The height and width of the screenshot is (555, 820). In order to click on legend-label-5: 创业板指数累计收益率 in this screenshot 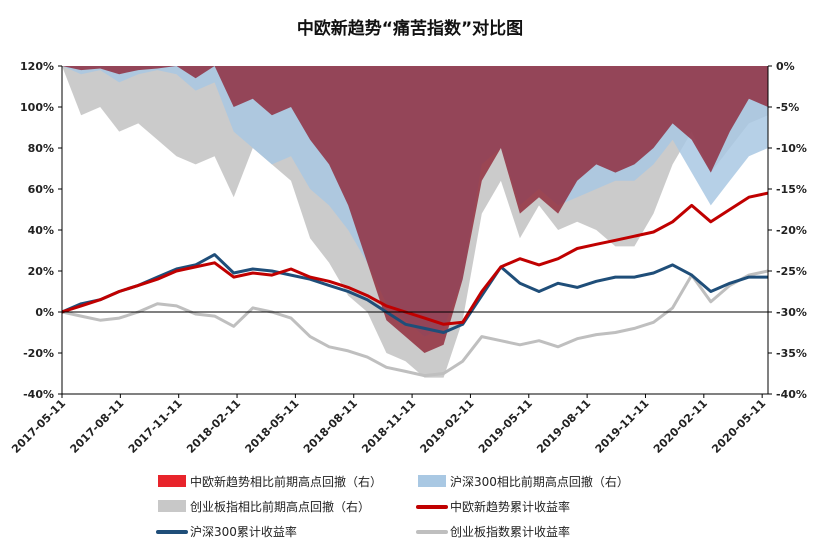, I will do `click(510, 531)`.